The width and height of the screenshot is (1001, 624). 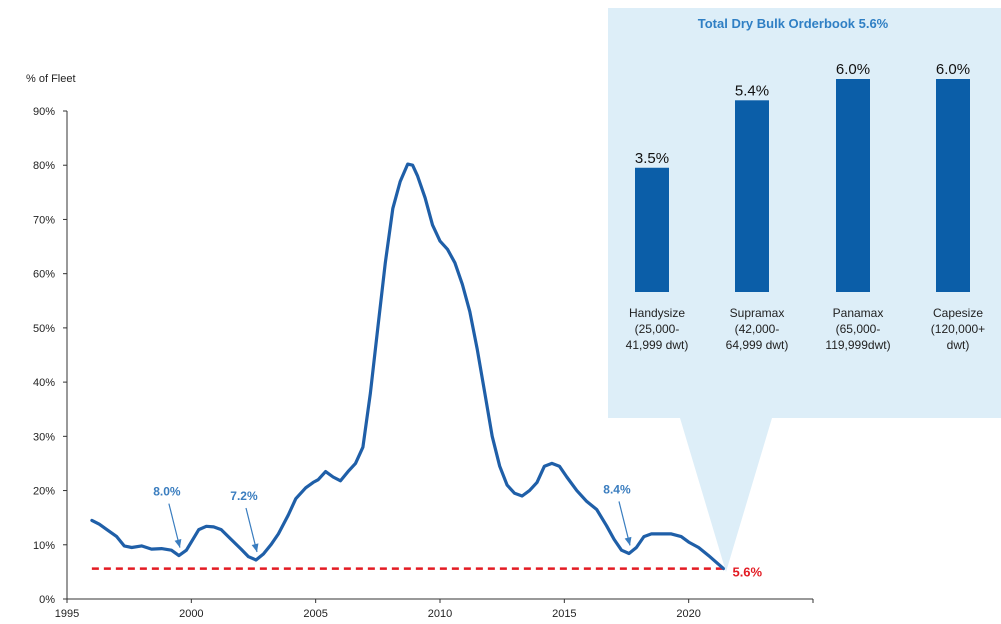 I want to click on x-tick-label: 2015, so click(x=564, y=614).